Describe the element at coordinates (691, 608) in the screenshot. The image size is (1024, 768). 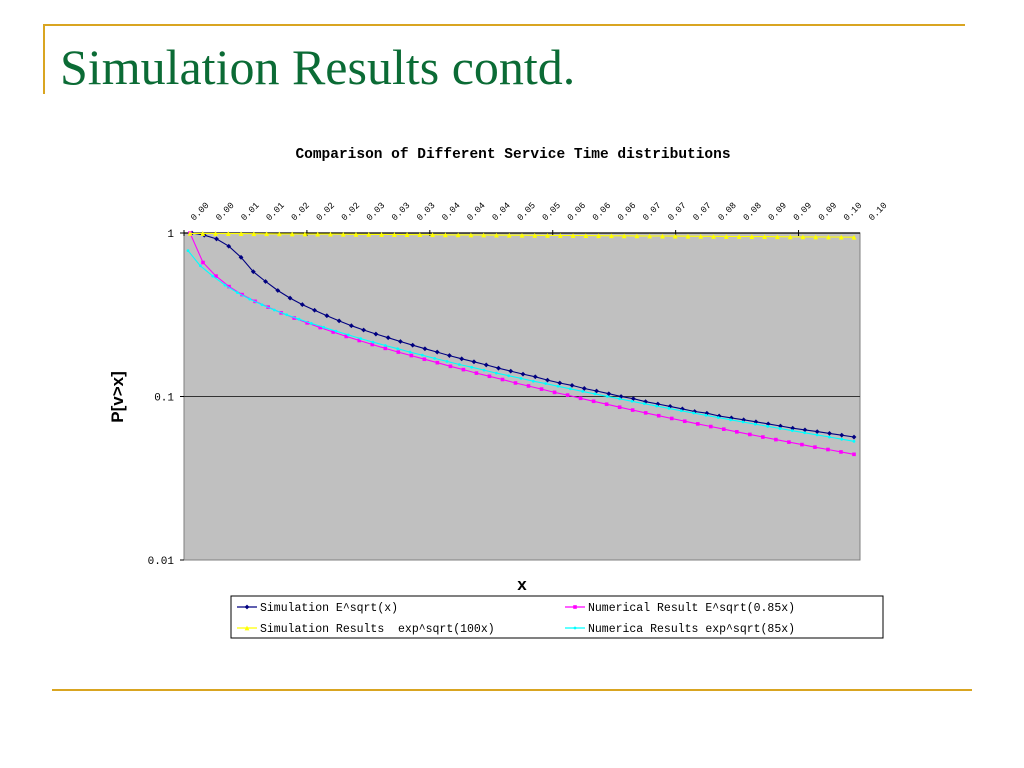
I see `legend-label: Numerical Result E^sqrt(0.85x)` at that location.